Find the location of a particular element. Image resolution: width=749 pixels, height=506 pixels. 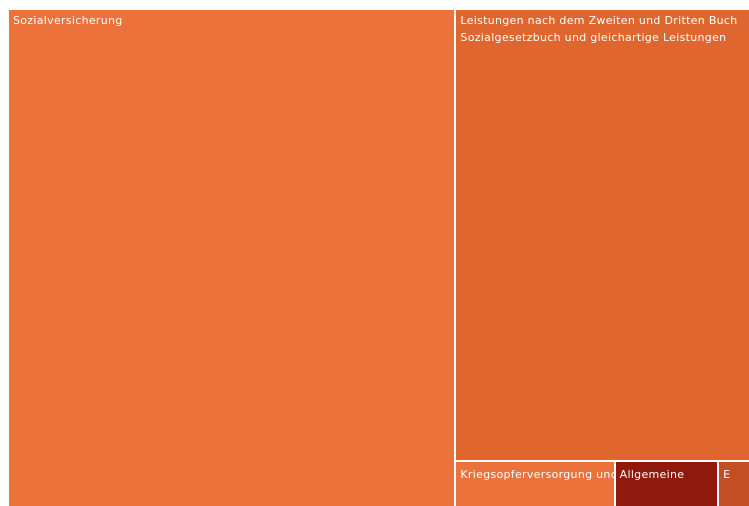

treemap-cell-label: E is located at coordinates (727, 474).